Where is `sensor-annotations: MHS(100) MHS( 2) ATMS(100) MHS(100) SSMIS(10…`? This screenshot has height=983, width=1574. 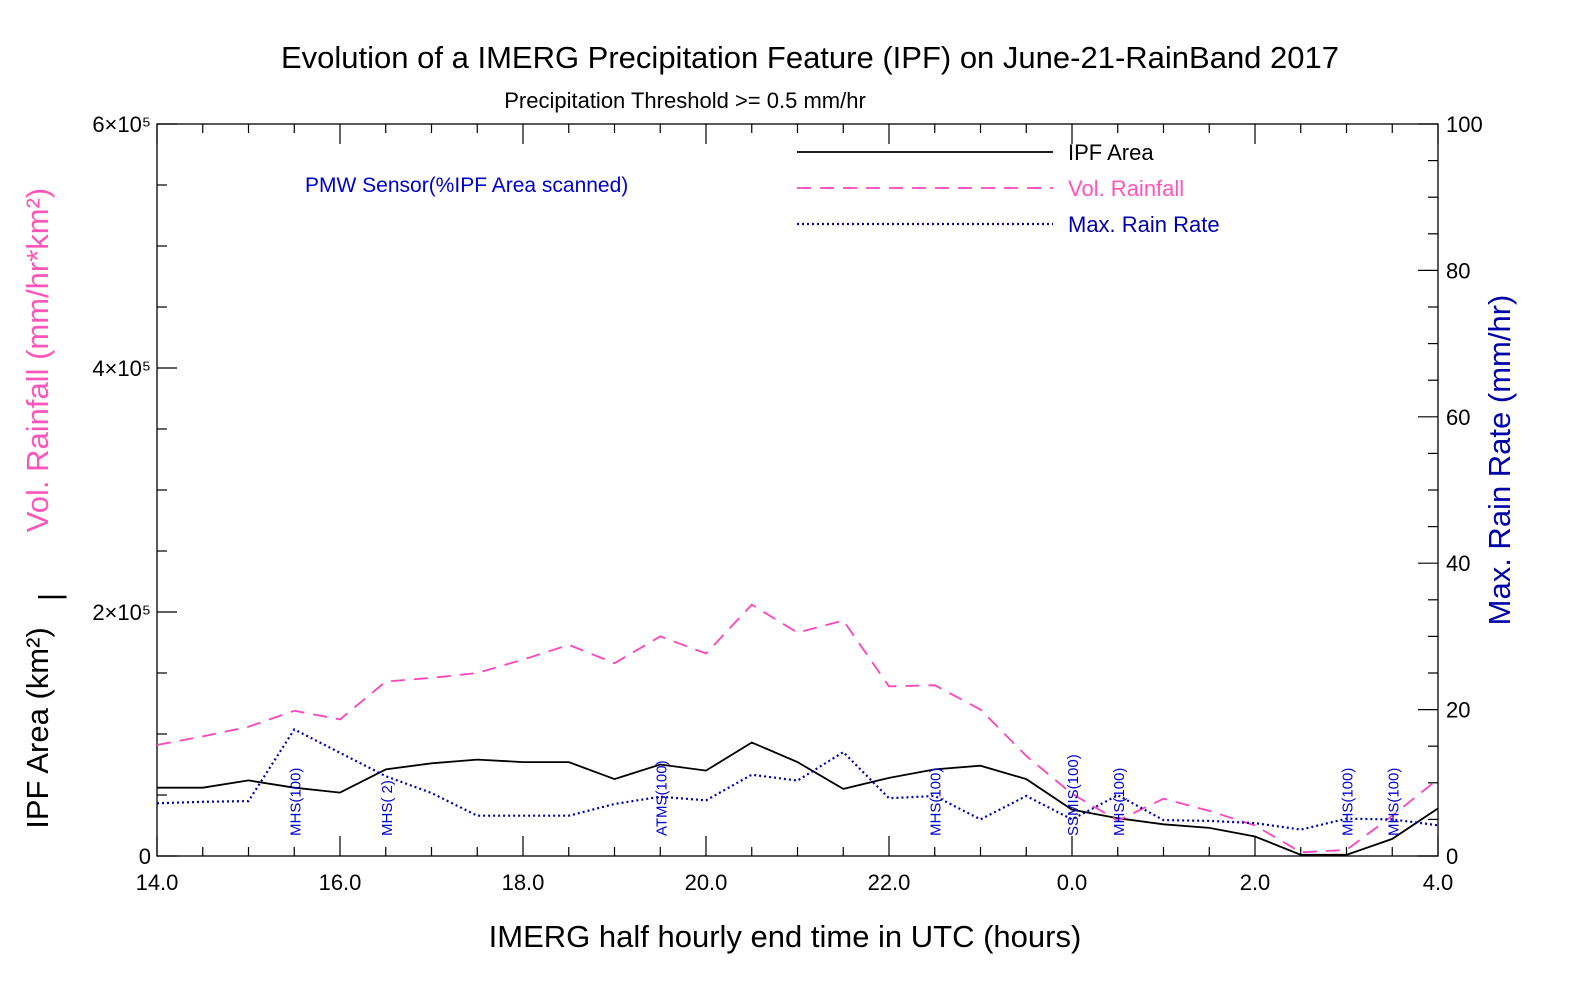 sensor-annotations: MHS(100) MHS( 2) ATMS(100) MHS(100) SSMIS(10… is located at coordinates (844, 795).